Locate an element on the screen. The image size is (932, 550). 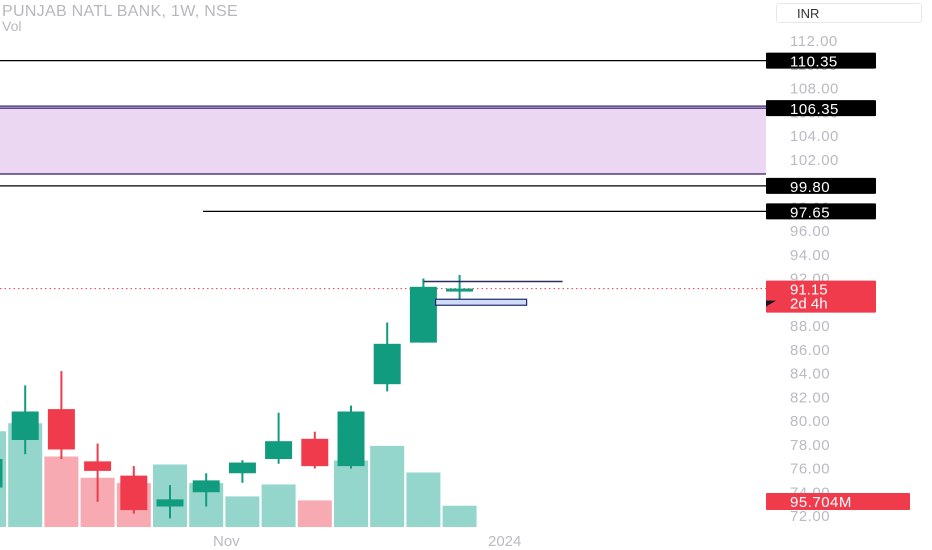
target-box-marker is located at coordinates (481, 302).